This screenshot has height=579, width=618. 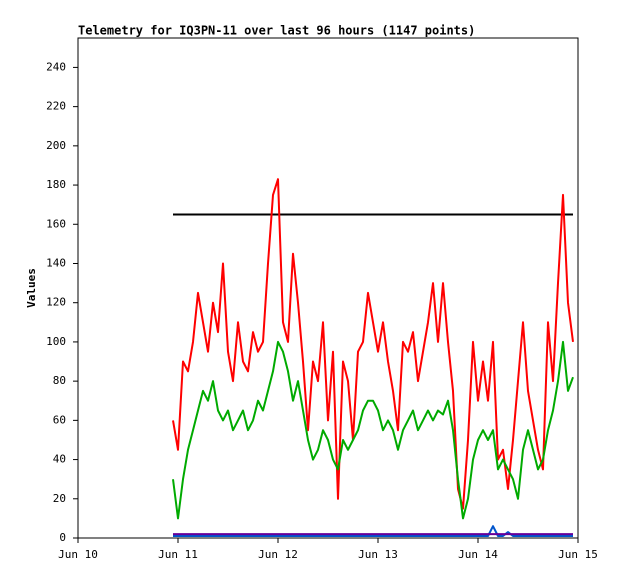 I want to click on y-tick-label: 220, so click(x=56, y=106).